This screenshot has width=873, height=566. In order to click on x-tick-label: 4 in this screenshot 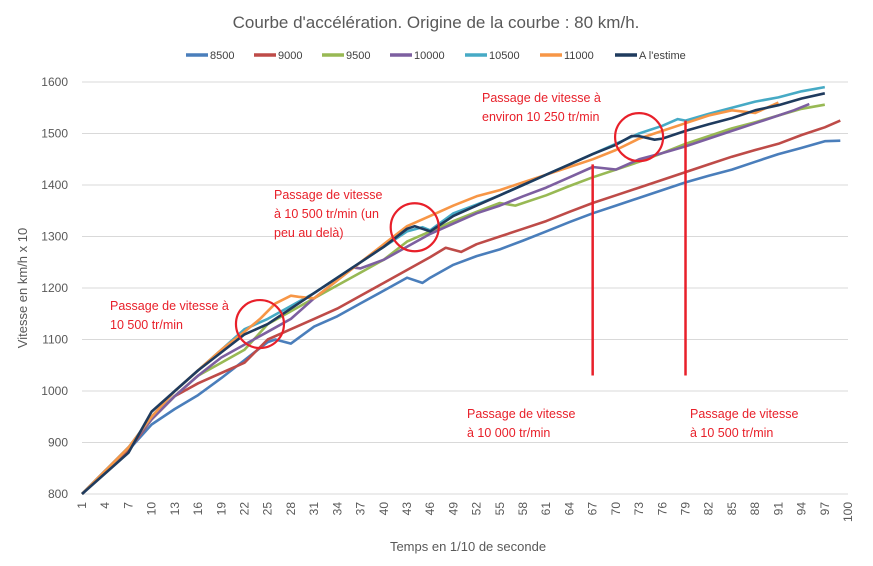, I will do `click(105, 505)`.